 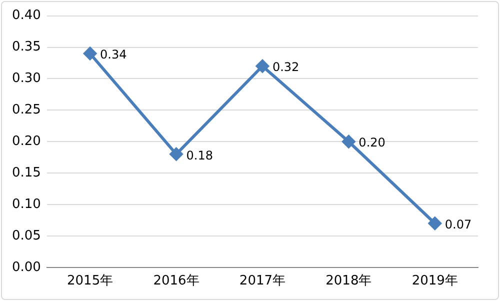 I want to click on y-tick-label: 0.15, so click(x=26, y=172).